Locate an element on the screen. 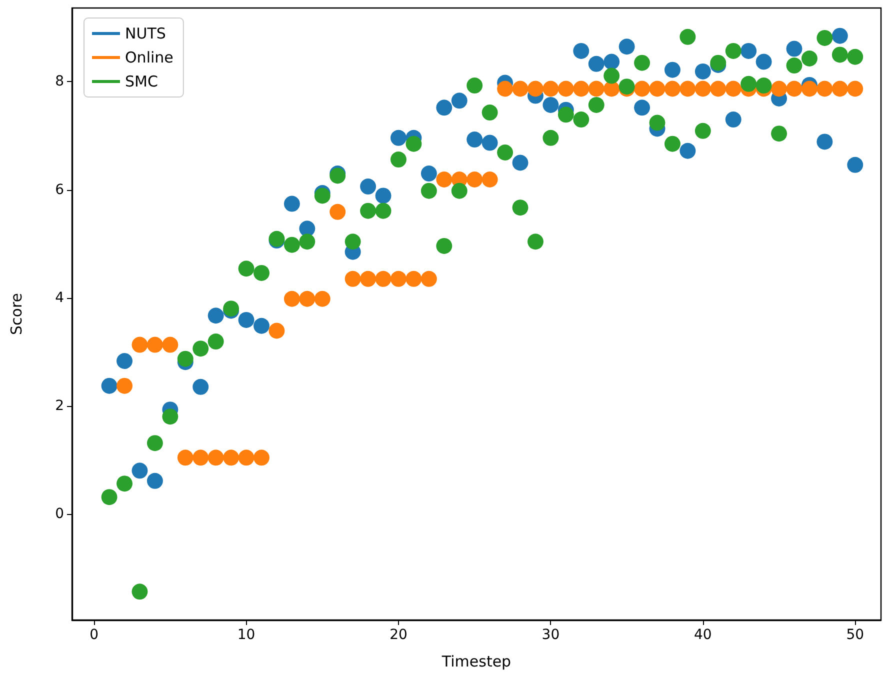 This screenshot has height=693, width=883. y-tick-label: 4 is located at coordinates (59, 298).